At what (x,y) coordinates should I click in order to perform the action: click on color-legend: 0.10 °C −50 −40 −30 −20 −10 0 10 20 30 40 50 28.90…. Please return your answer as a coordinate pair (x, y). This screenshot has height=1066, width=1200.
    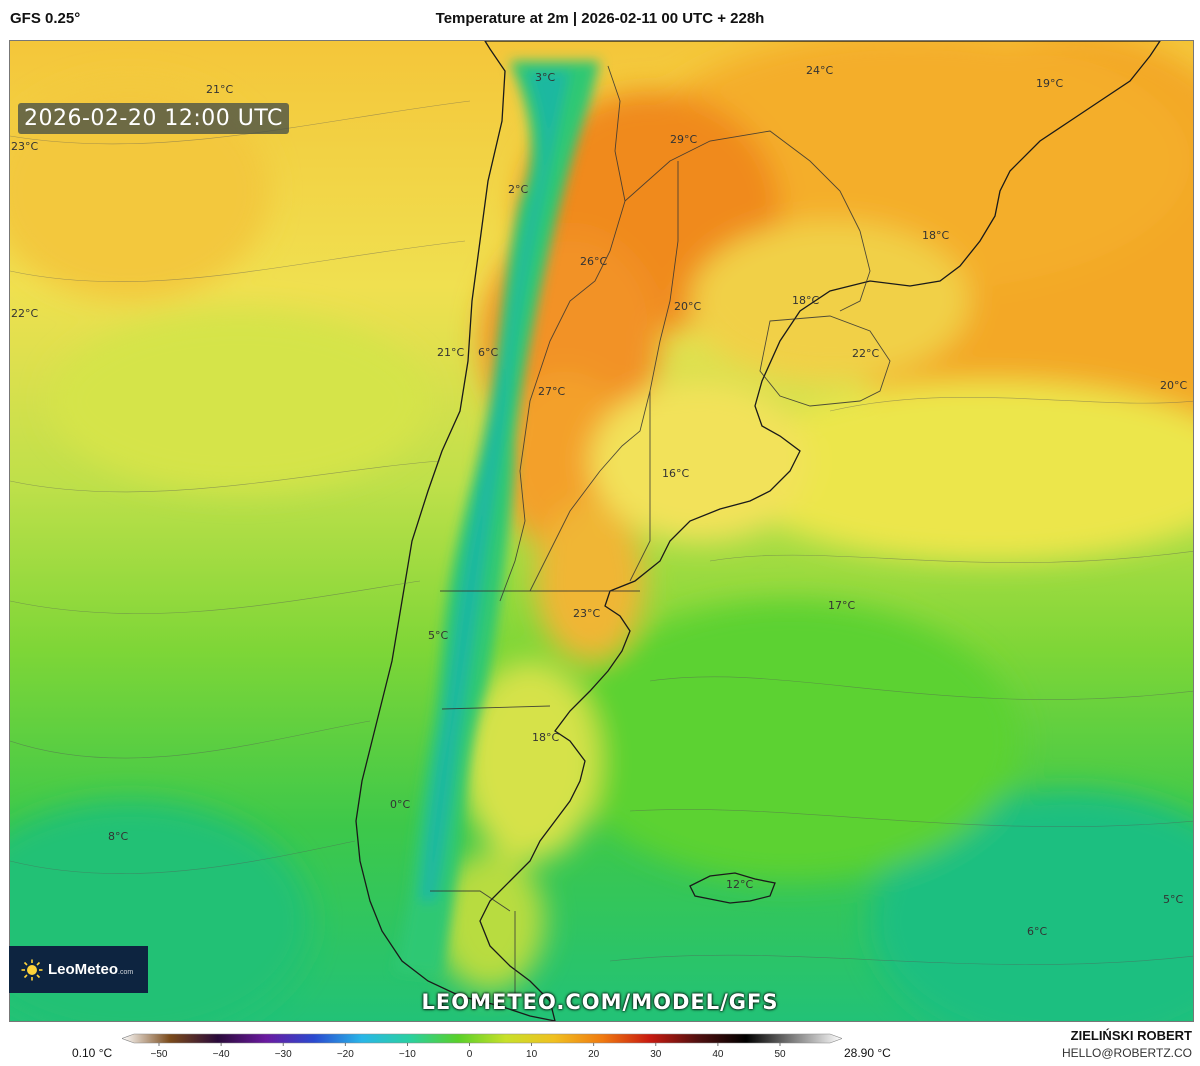
    Looking at the image, I should click on (600, 1047).